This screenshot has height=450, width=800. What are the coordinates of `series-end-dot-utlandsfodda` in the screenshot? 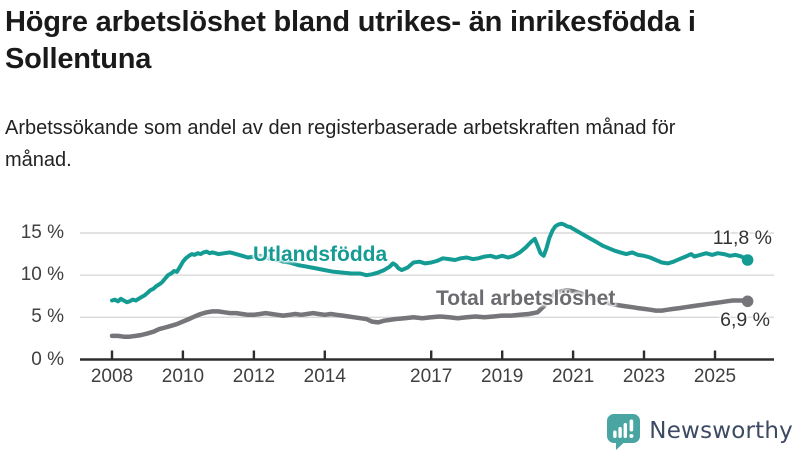 It's located at (747, 260).